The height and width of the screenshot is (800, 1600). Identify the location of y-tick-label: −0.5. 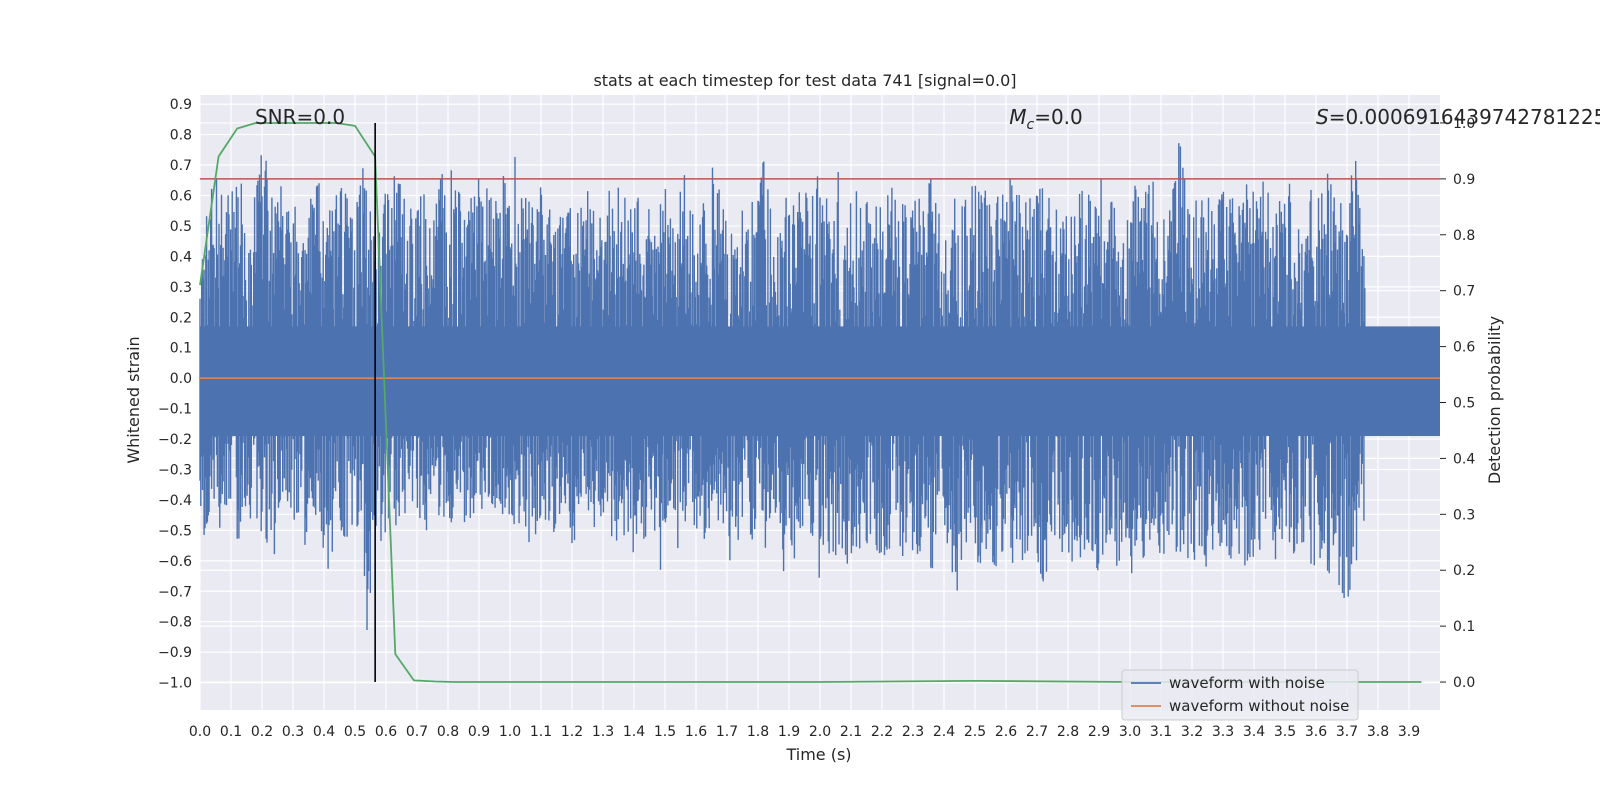
(175, 531).